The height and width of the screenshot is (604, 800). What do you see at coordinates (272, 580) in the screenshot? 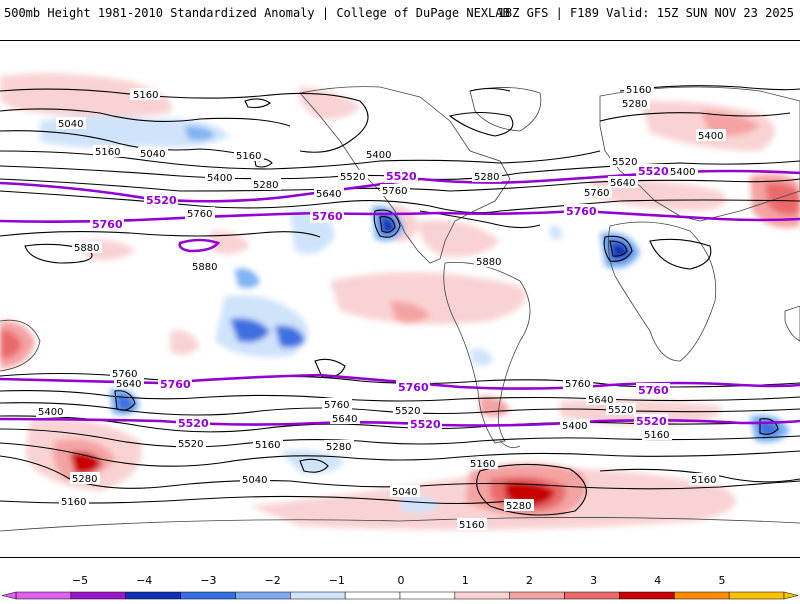
I see `colorbar-tick-label: −2` at bounding box center [272, 580].